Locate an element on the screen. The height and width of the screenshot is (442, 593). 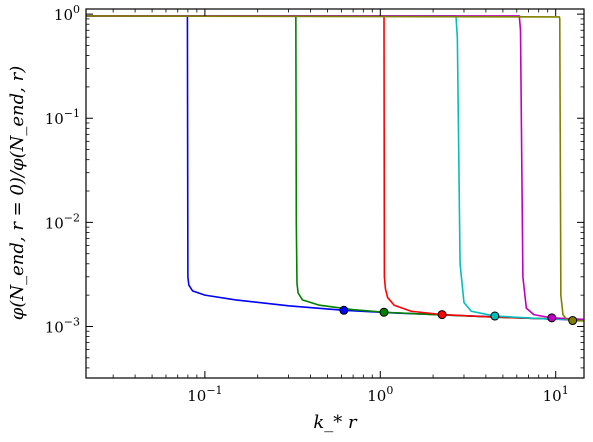
x-tick-label: 10¹ is located at coordinates (556, 394).